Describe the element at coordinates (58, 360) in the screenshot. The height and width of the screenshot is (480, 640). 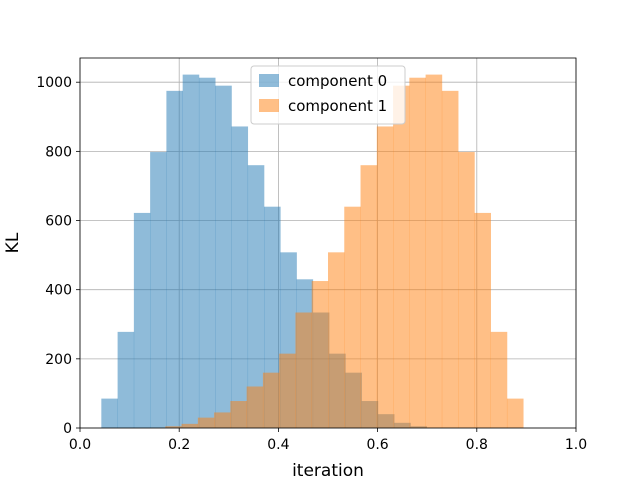
I see `y-tick-label: 200` at that location.